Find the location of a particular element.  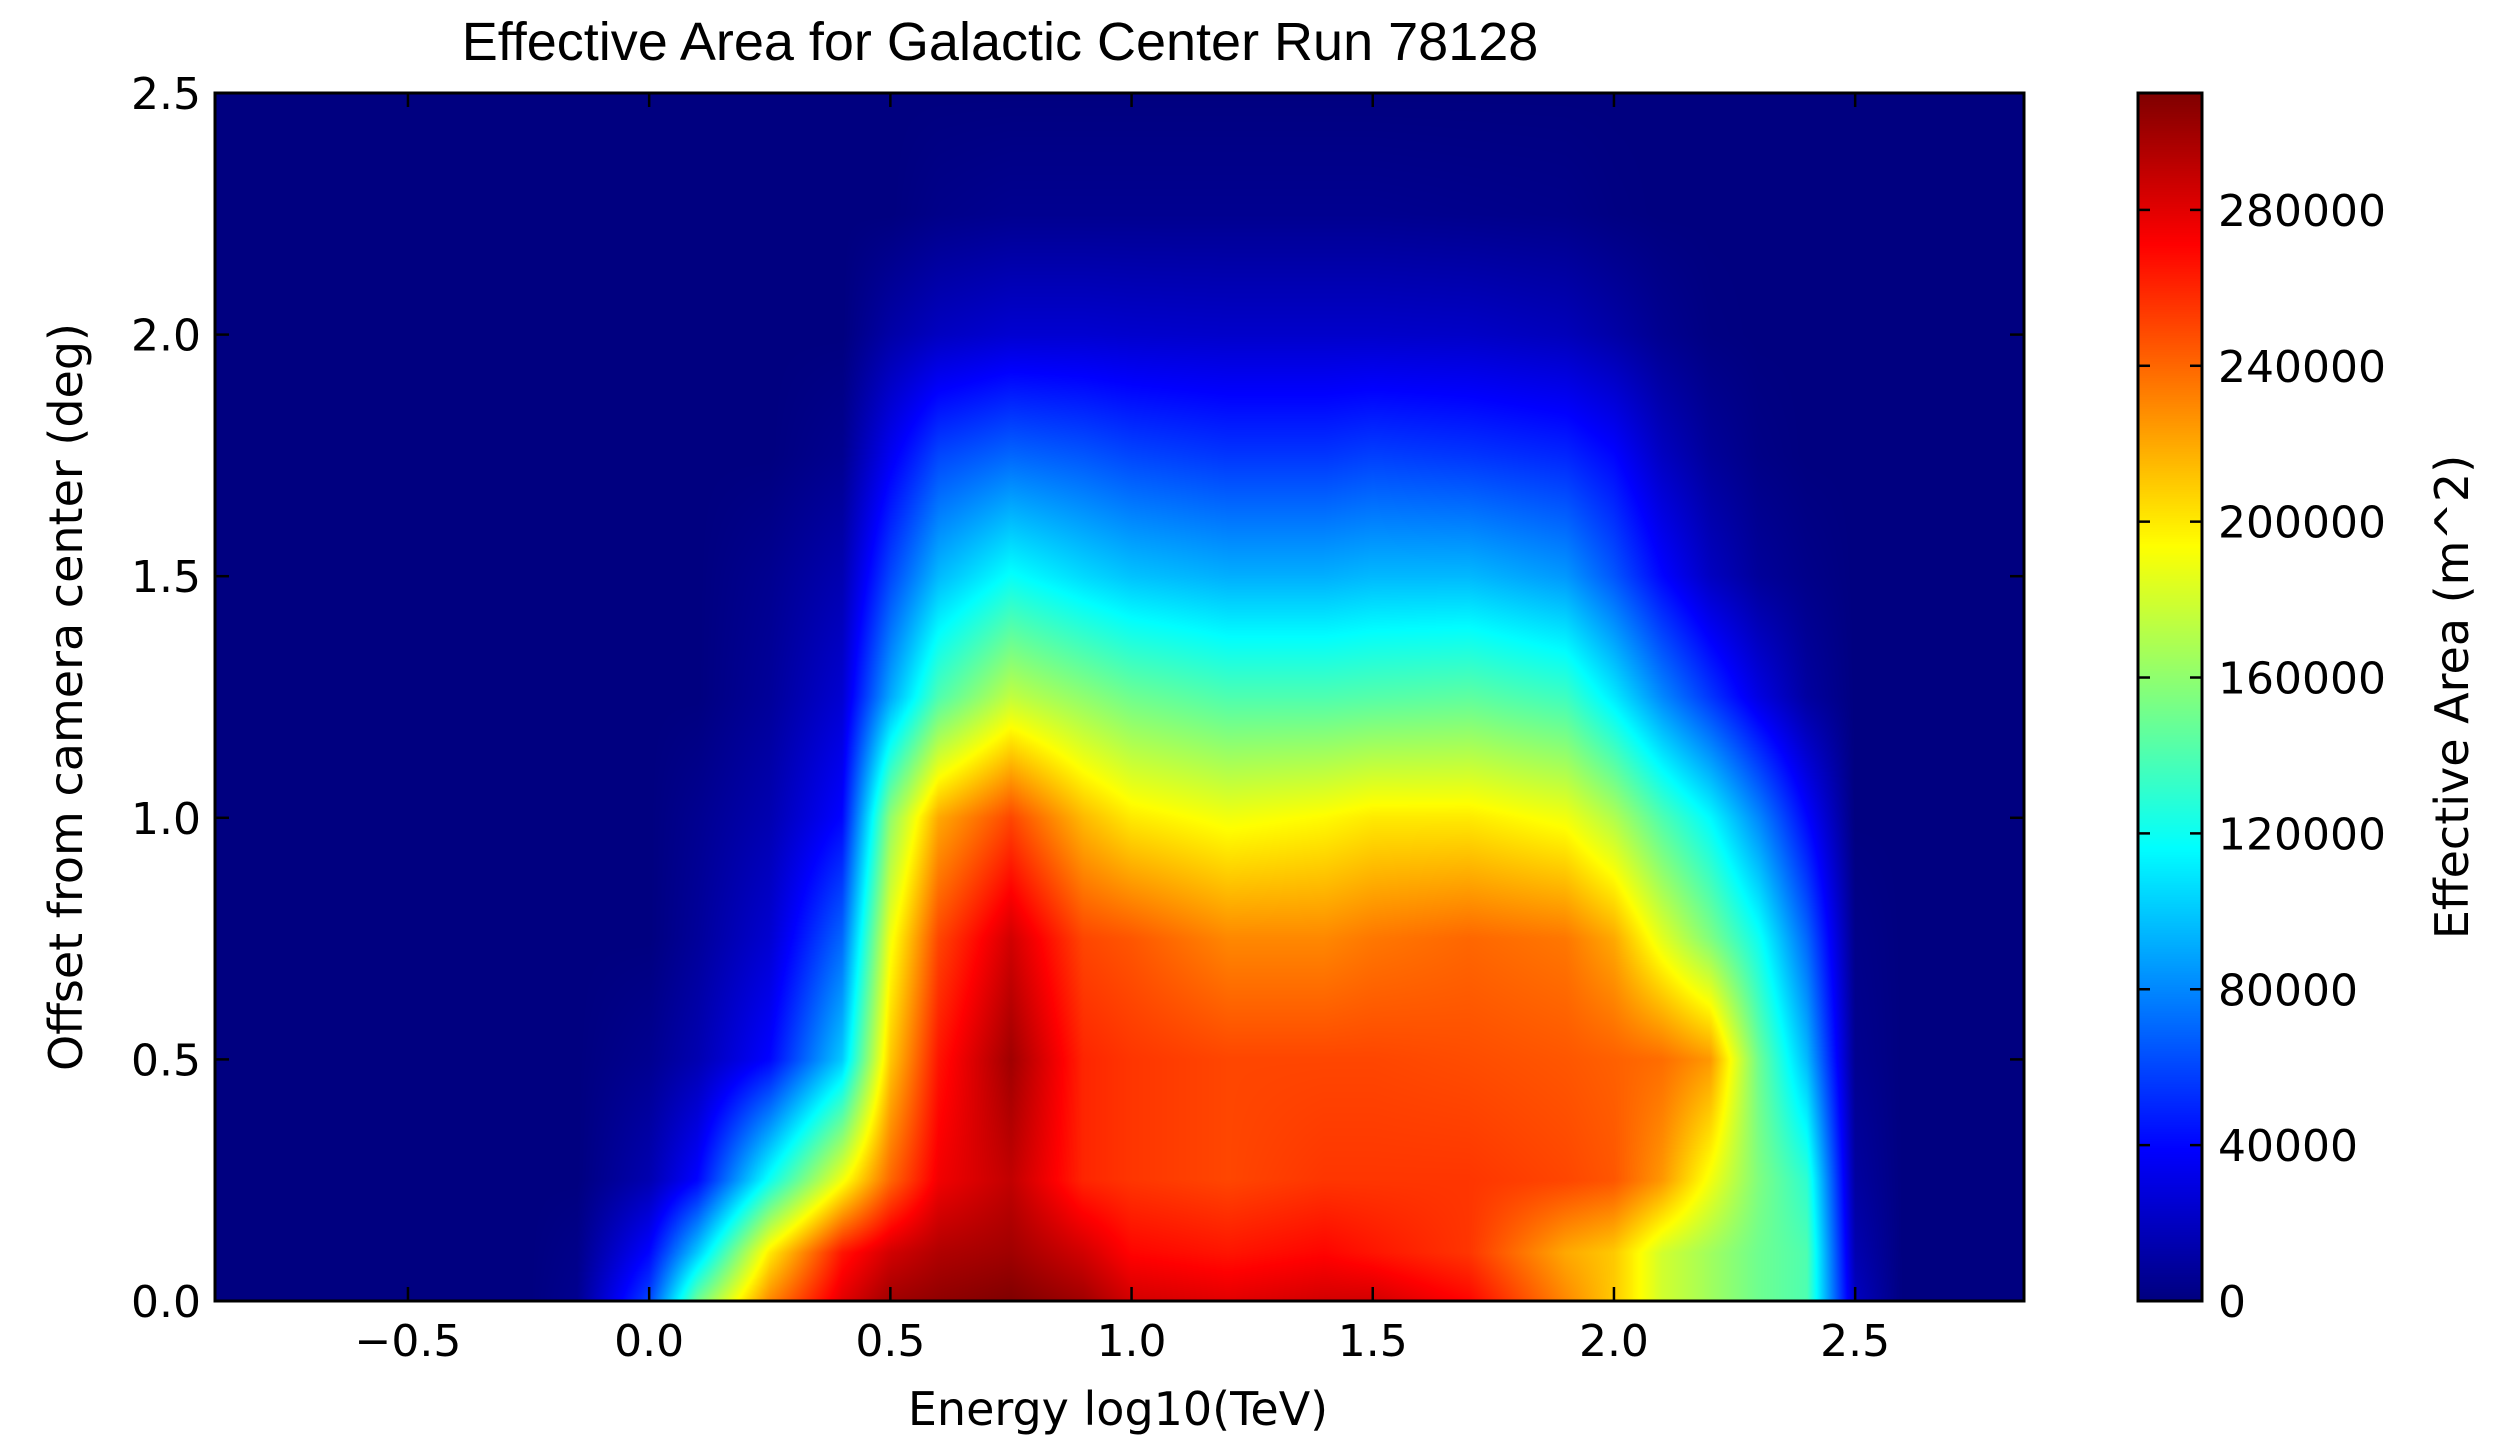

y-tick-label: 1.5 is located at coordinates (166, 577).